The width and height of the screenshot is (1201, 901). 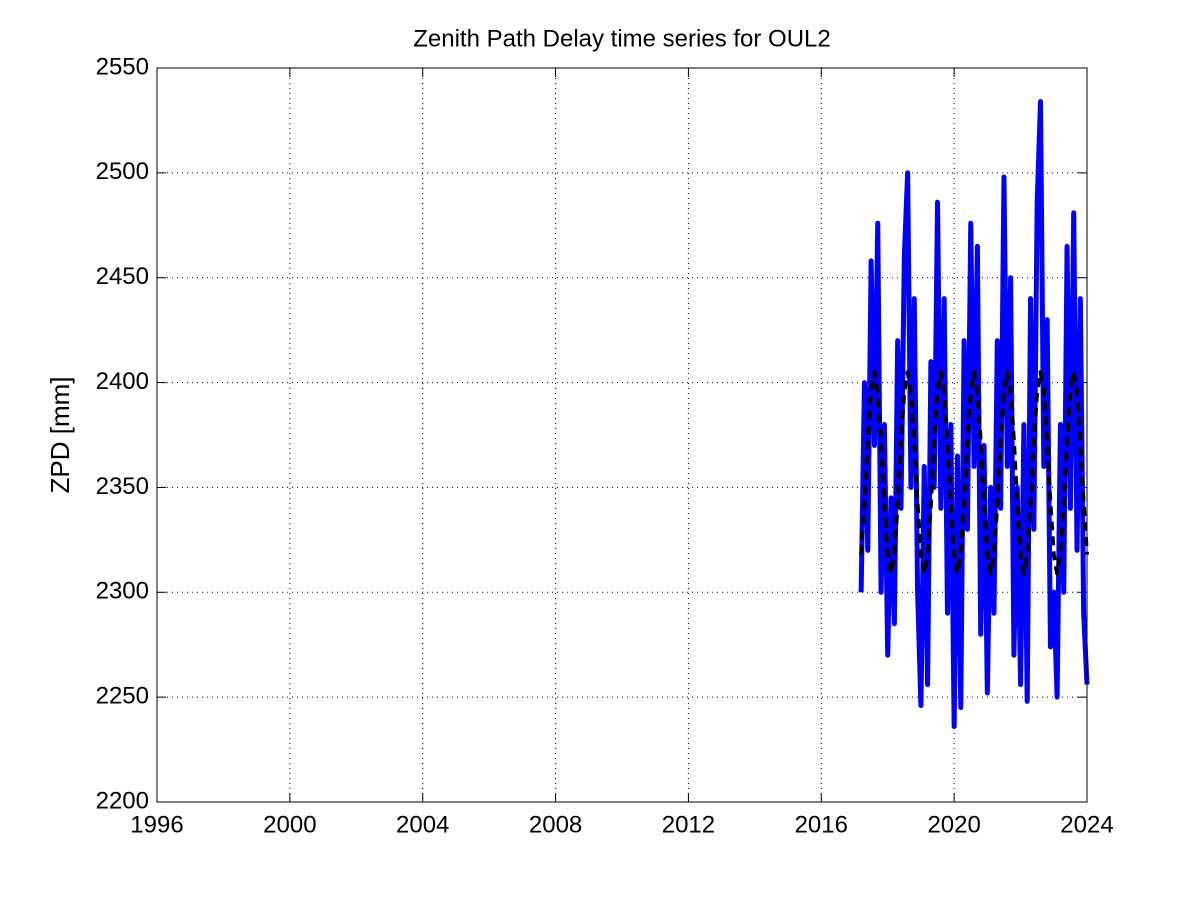 What do you see at coordinates (122, 66) in the screenshot?
I see `y-tick-label: 2550` at bounding box center [122, 66].